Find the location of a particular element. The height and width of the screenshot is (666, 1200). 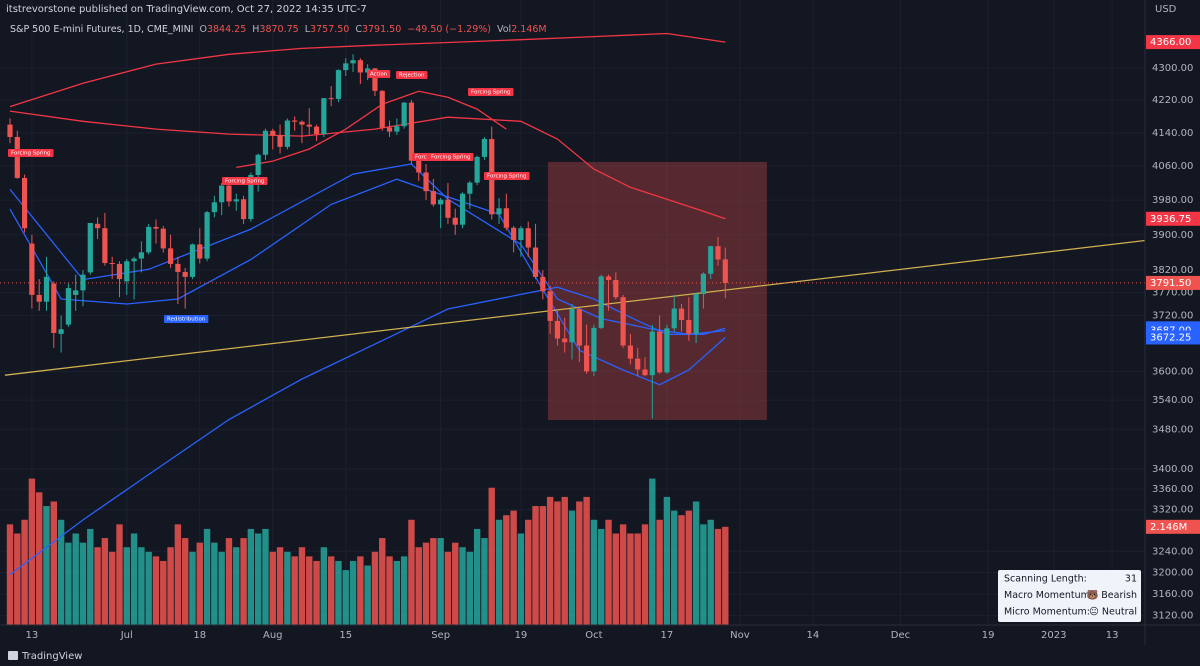

y-tick-label: 3160.00 is located at coordinates (1172, 594).